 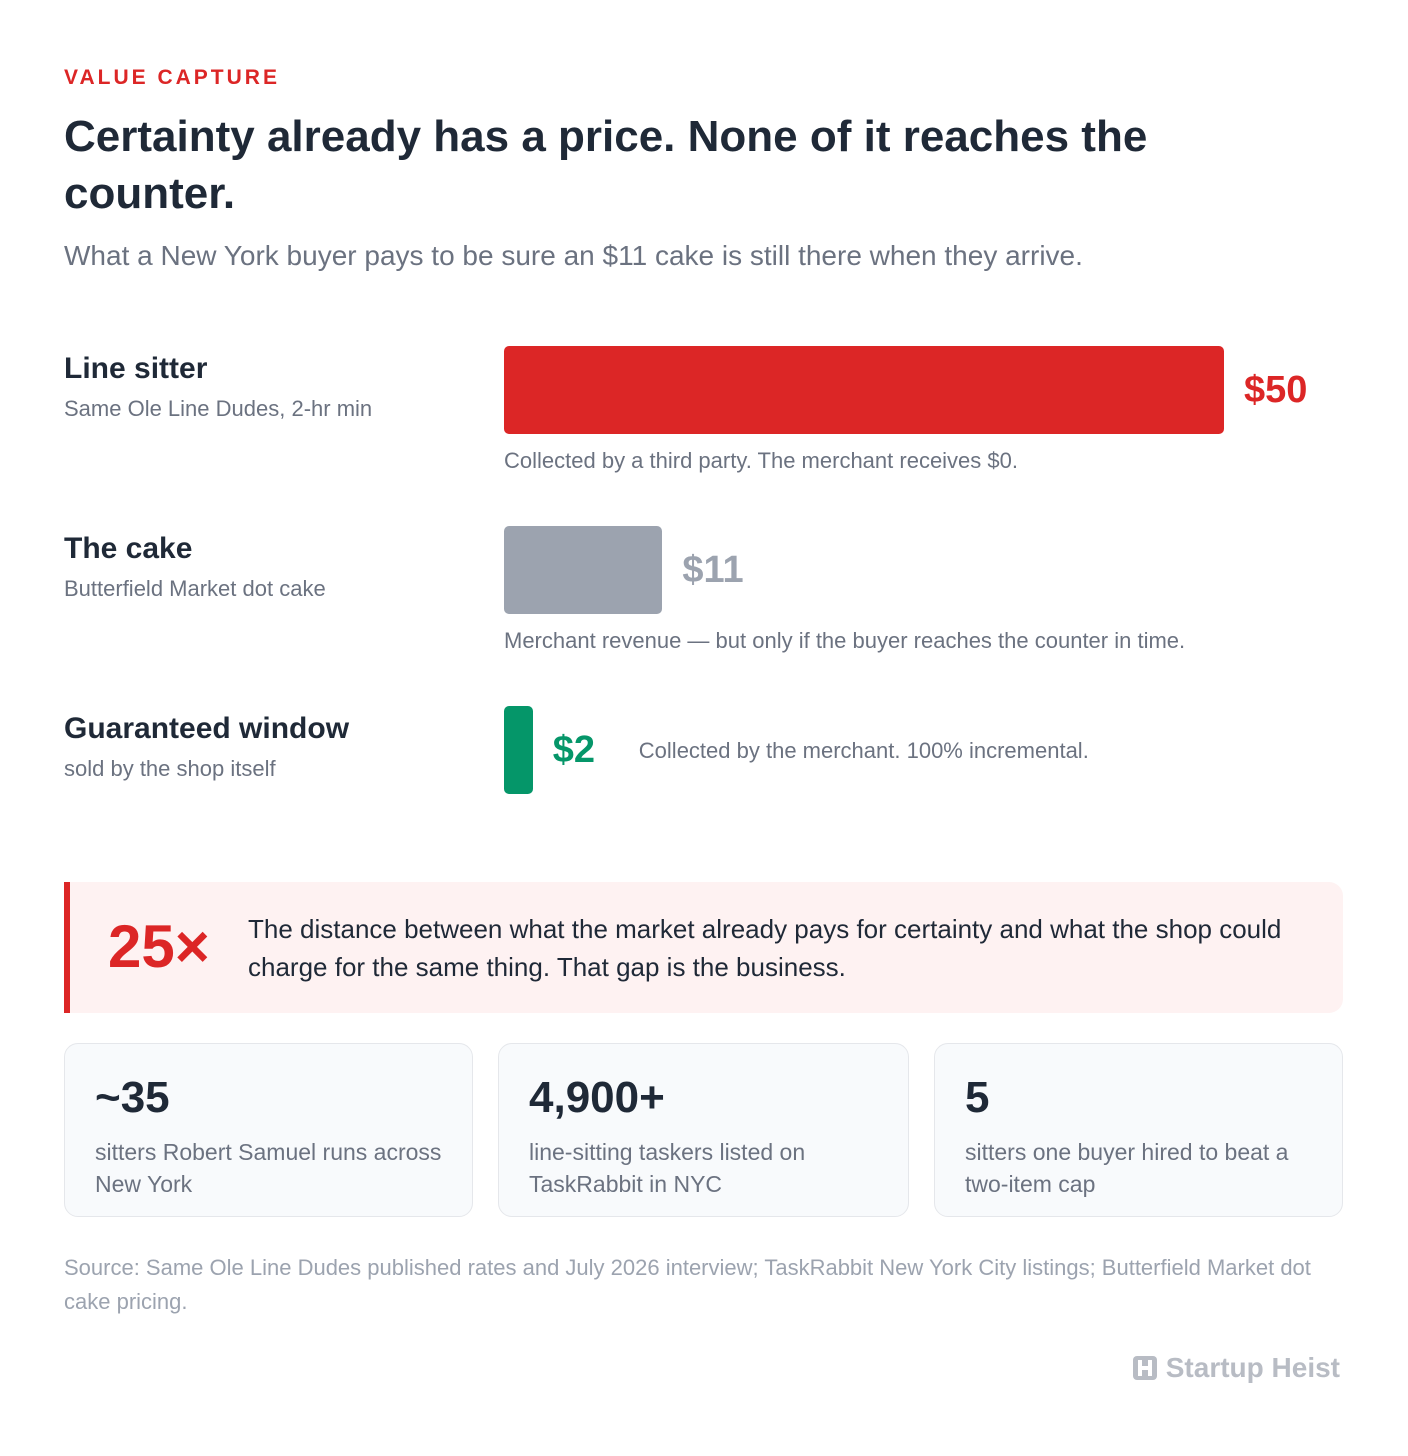 I want to click on row-label: The cake, so click(x=128, y=548).